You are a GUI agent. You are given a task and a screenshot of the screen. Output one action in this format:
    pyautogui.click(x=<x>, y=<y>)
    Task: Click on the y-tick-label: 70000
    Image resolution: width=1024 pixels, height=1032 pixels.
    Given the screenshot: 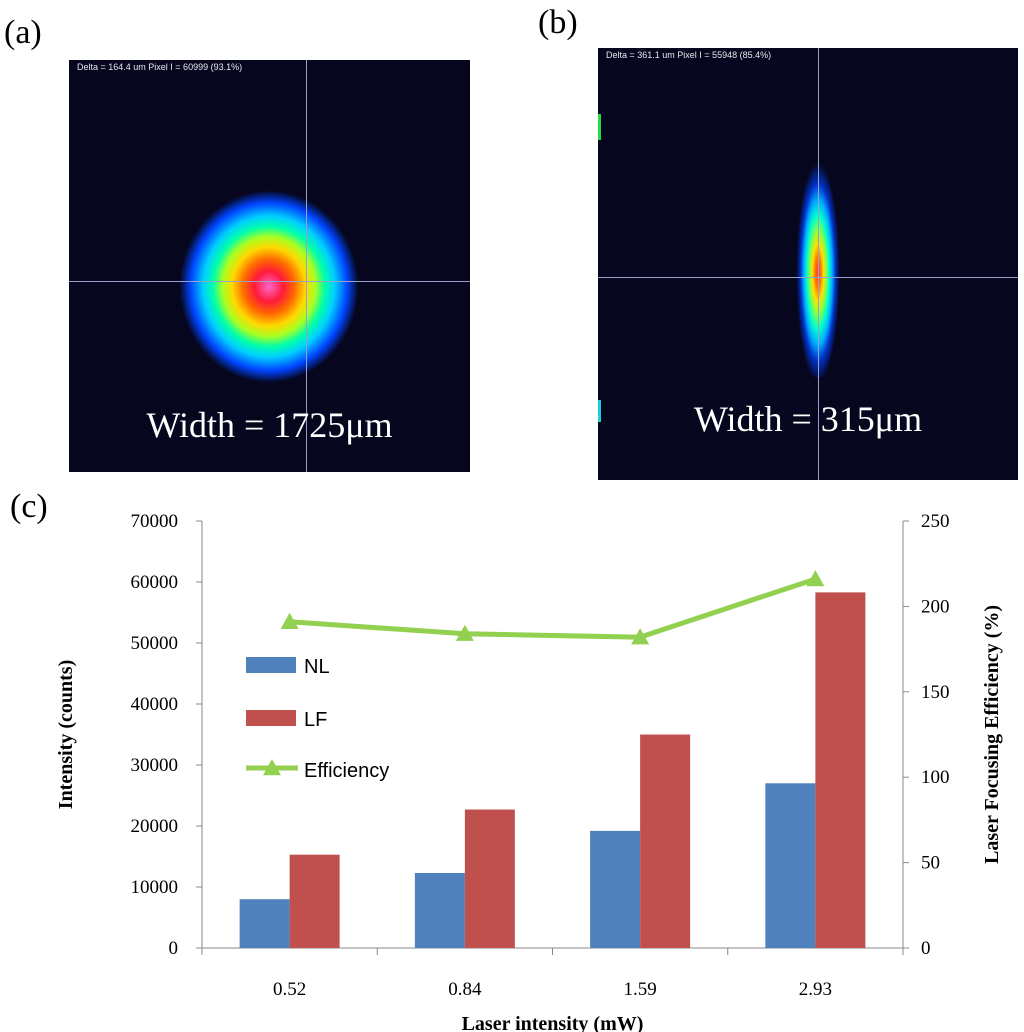 What is the action you would take?
    pyautogui.click(x=155, y=521)
    